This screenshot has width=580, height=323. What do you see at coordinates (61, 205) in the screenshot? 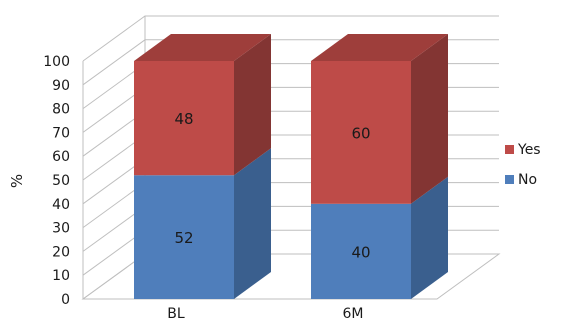
I see `y-tick-label: 40` at bounding box center [61, 205].